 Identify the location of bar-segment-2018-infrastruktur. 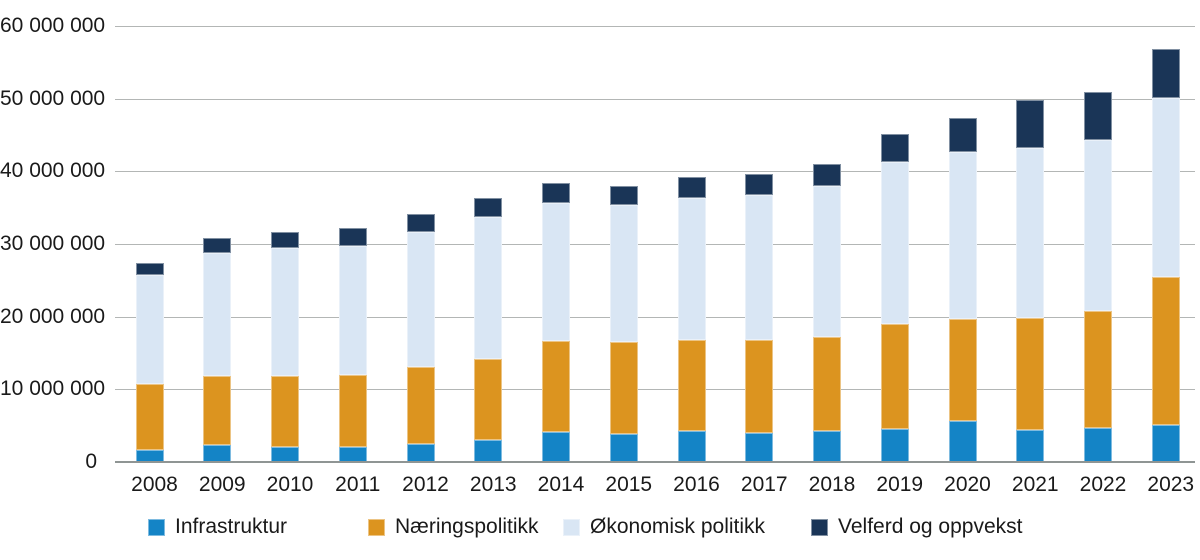
(827, 446).